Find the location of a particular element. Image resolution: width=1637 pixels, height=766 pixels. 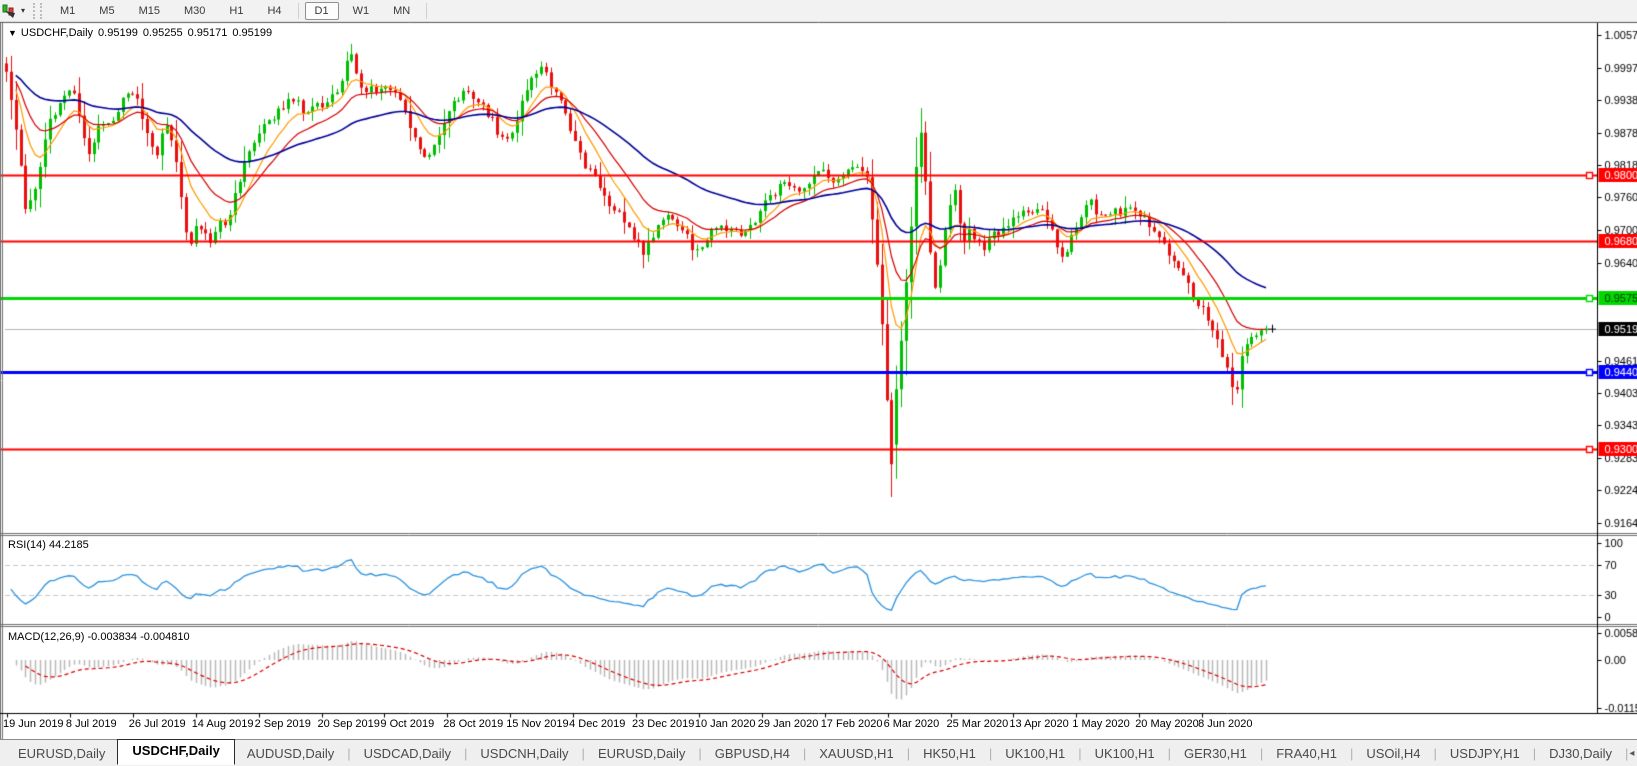

date-tick-label: 9 Oct 2019 is located at coordinates (407, 724).